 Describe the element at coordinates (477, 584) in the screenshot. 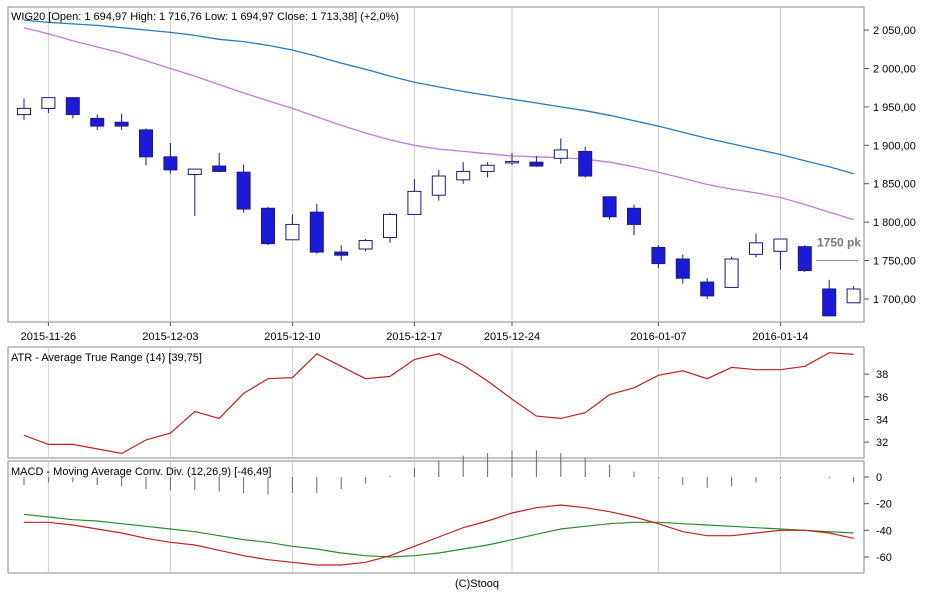

I see `footer-credit: (C)Stooq` at that location.